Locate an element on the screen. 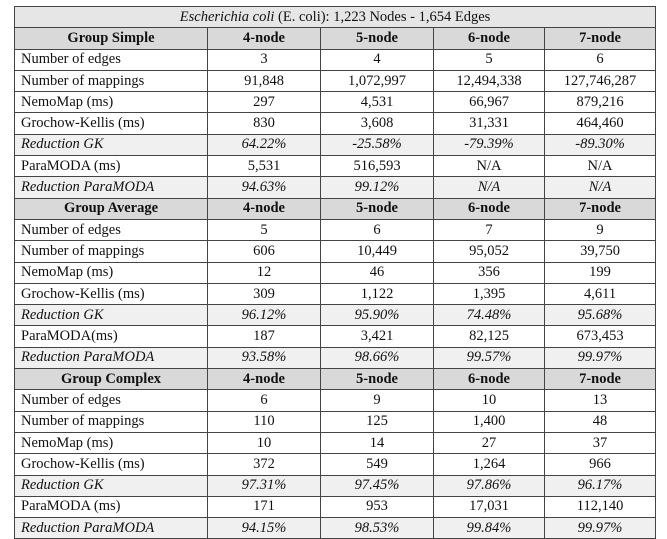  table-row: Reduction GK 64.22% -25.58% -79.39% -89.30% is located at coordinates (335, 145).